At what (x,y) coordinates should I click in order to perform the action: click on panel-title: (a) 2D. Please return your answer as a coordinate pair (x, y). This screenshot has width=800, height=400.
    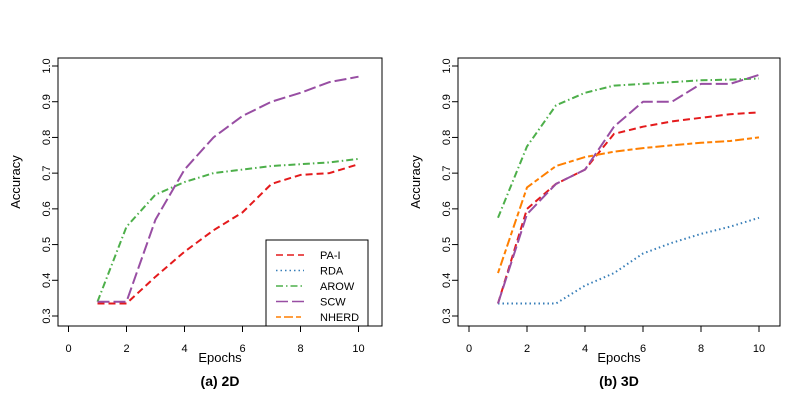
    Looking at the image, I should click on (220, 381).